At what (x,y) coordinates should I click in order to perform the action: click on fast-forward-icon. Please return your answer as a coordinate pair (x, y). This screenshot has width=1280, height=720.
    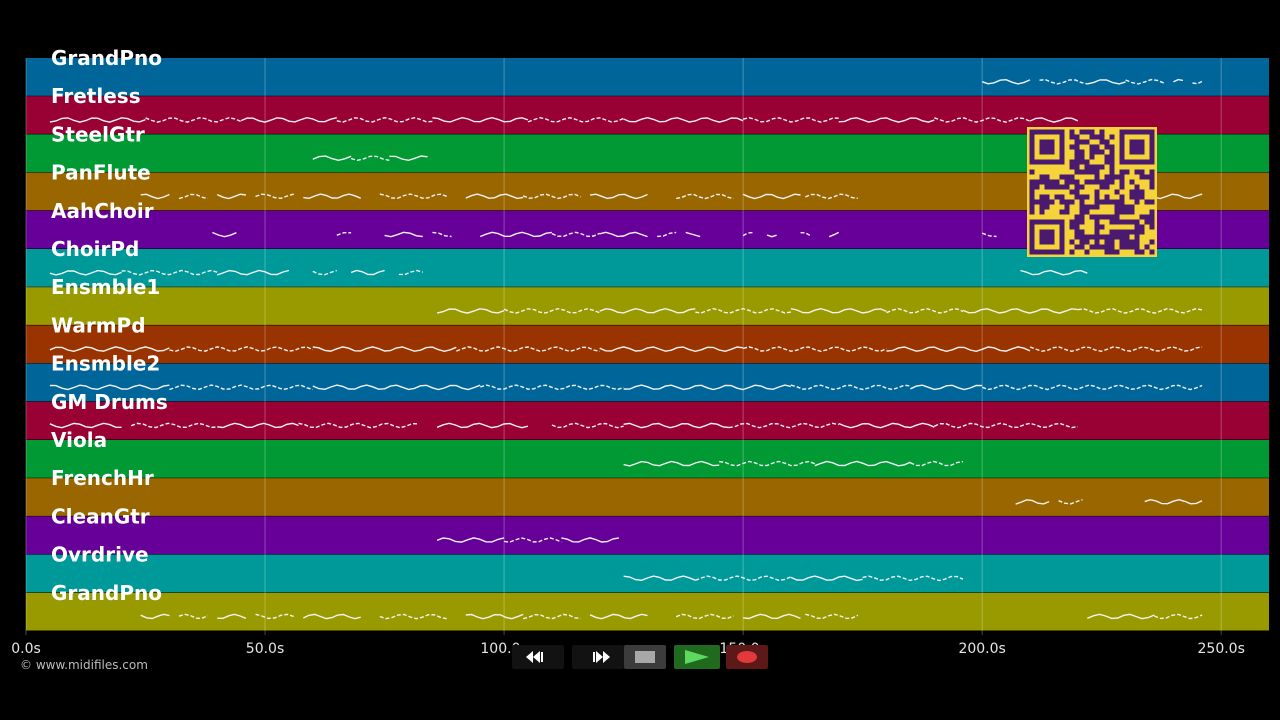
    Looking at the image, I should click on (601, 657).